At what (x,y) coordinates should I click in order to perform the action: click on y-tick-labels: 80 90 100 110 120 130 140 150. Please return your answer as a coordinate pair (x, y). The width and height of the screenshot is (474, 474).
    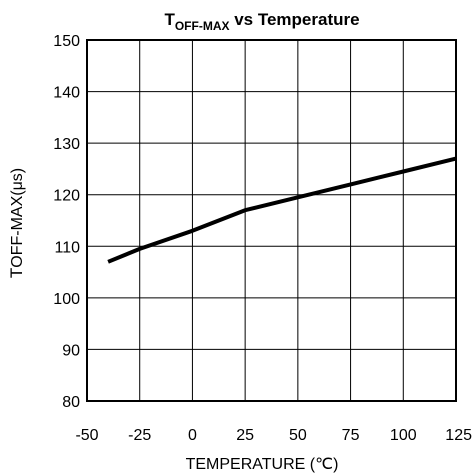
    Looking at the image, I should click on (66, 222).